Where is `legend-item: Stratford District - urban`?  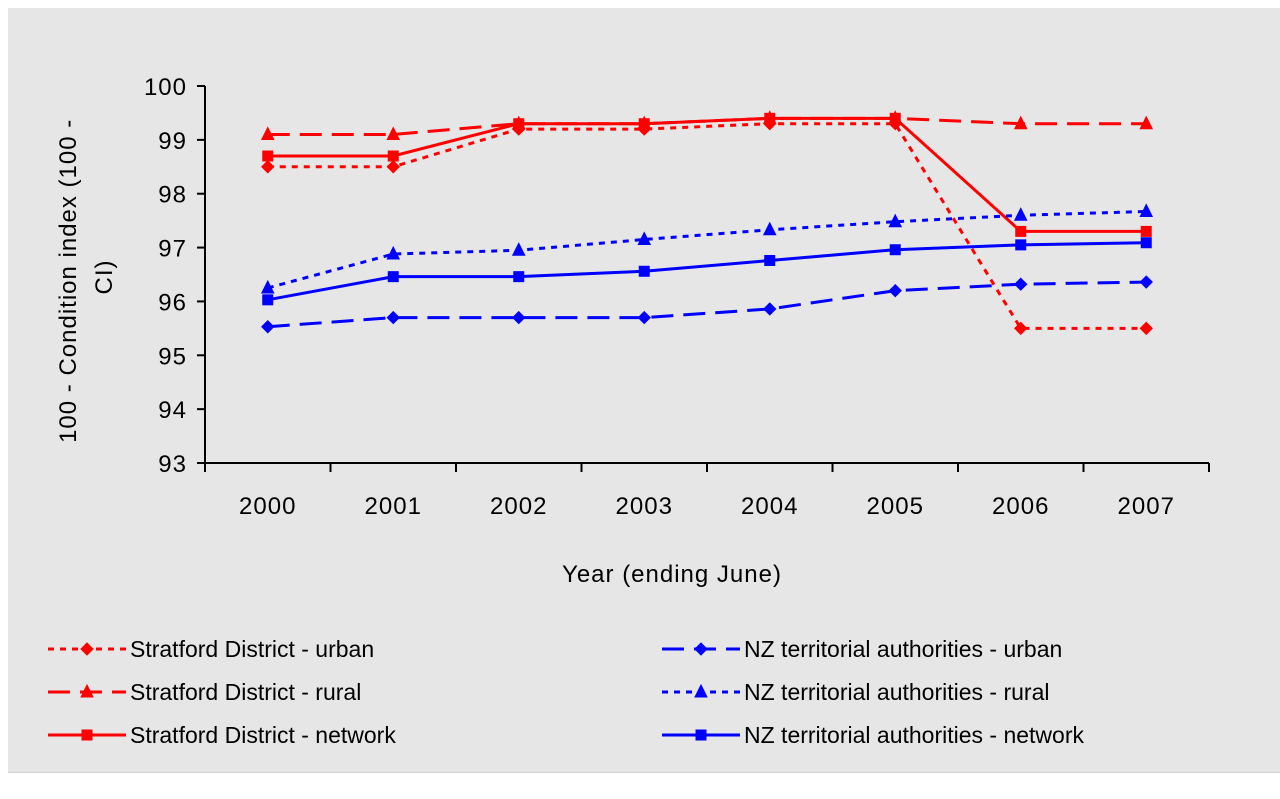
legend-item: Stratford District - urban is located at coordinates (211, 649).